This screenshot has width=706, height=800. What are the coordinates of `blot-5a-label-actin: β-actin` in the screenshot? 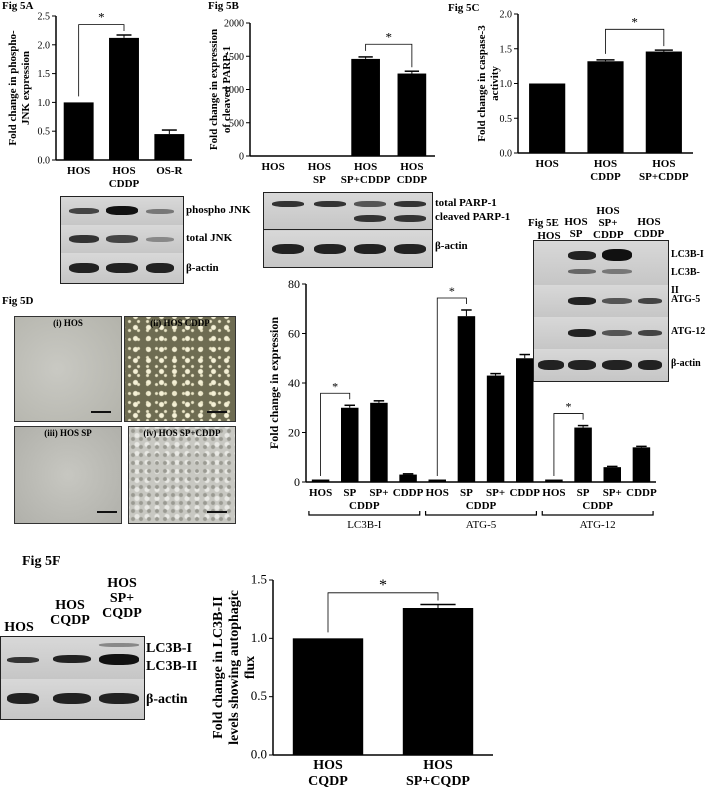 It's located at (202, 268).